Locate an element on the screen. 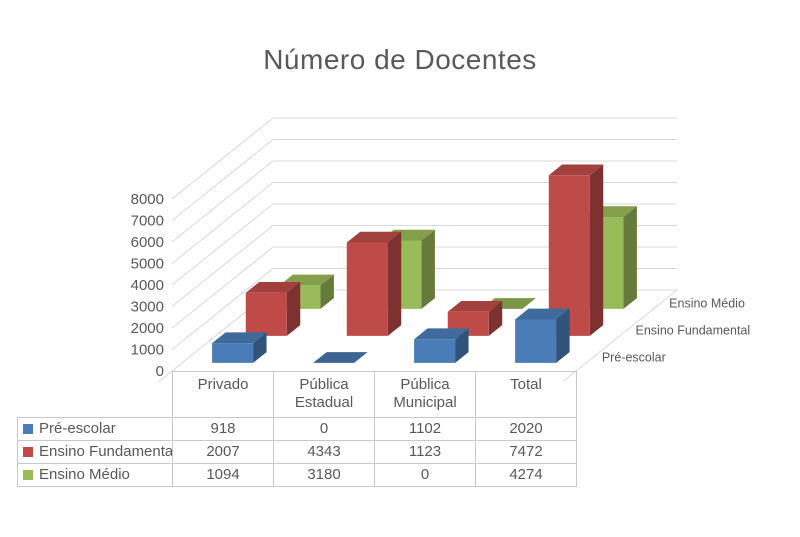  value-cell: 2020 is located at coordinates (526, 429).